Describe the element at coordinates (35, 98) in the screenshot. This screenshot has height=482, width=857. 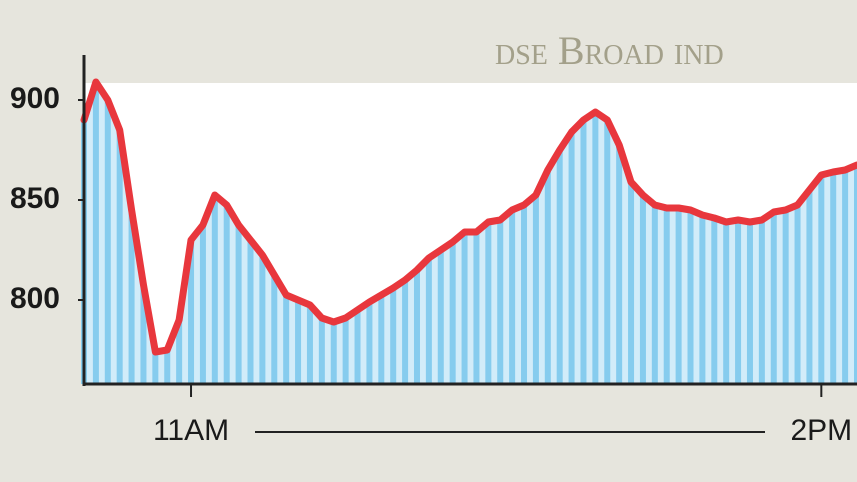
I see `y-tick-label: 900` at that location.